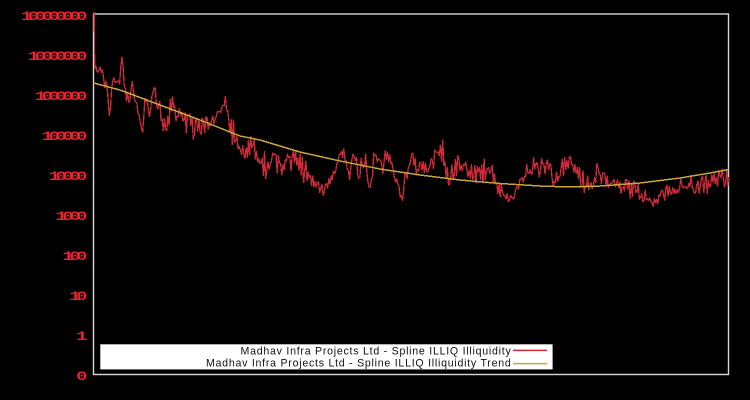 This screenshot has width=750, height=400. What do you see at coordinates (70, 215) in the screenshot?
I see `svg-text: 1000` at bounding box center [70, 215].